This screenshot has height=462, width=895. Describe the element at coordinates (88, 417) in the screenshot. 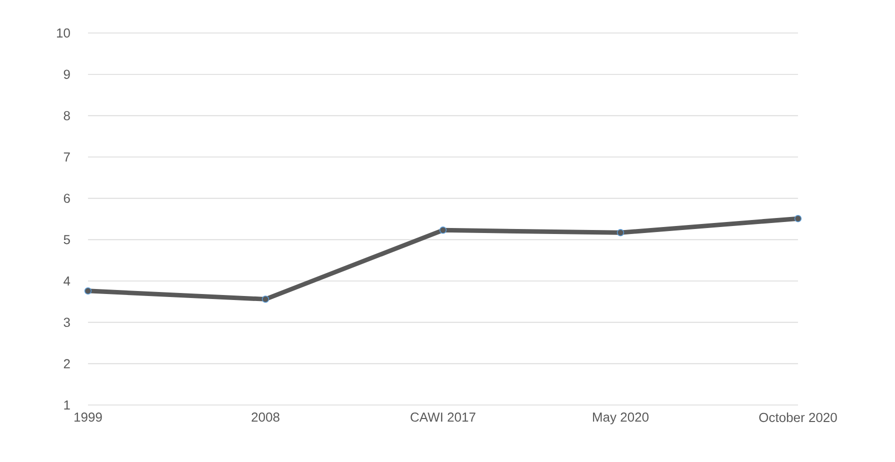

I see `x-tick-label: 1999` at that location.